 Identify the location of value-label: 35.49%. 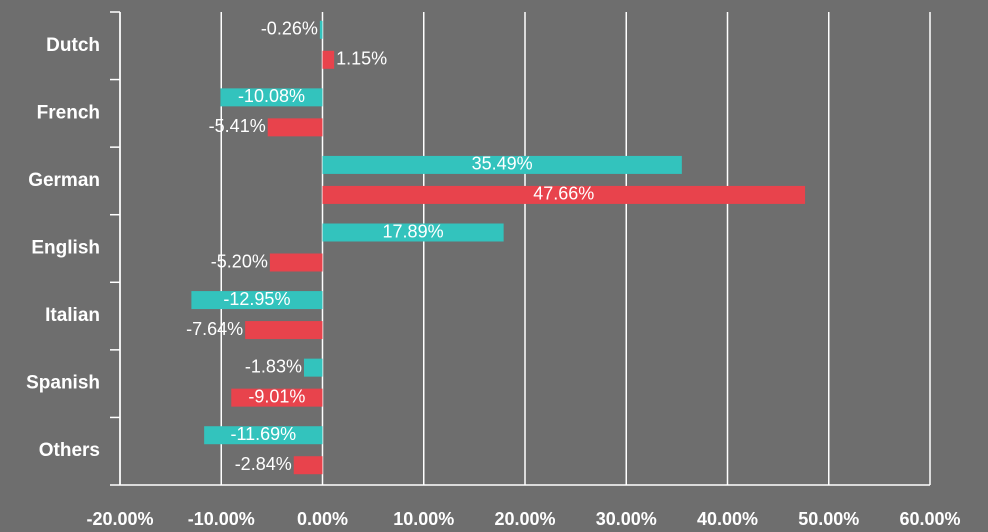
(502, 164).